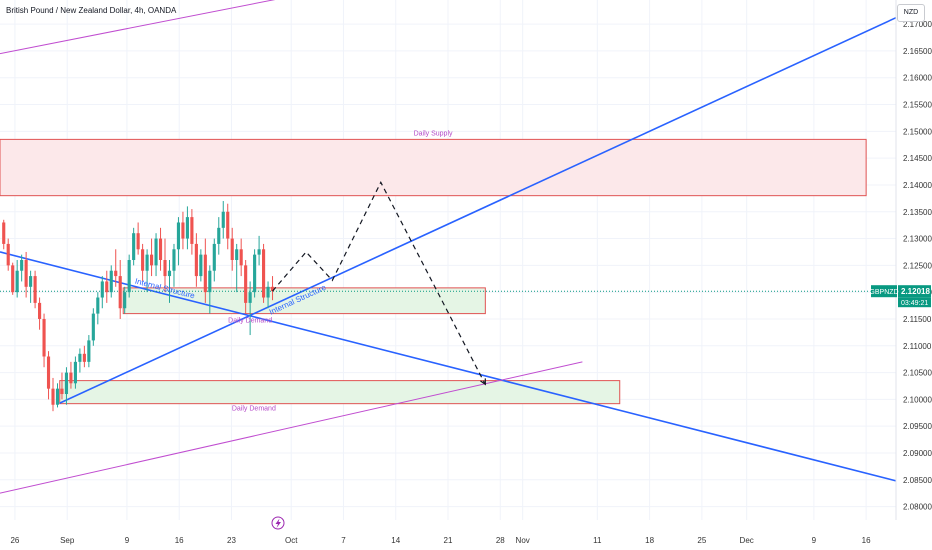  I want to click on x-tick-label: Oct, so click(291, 540).